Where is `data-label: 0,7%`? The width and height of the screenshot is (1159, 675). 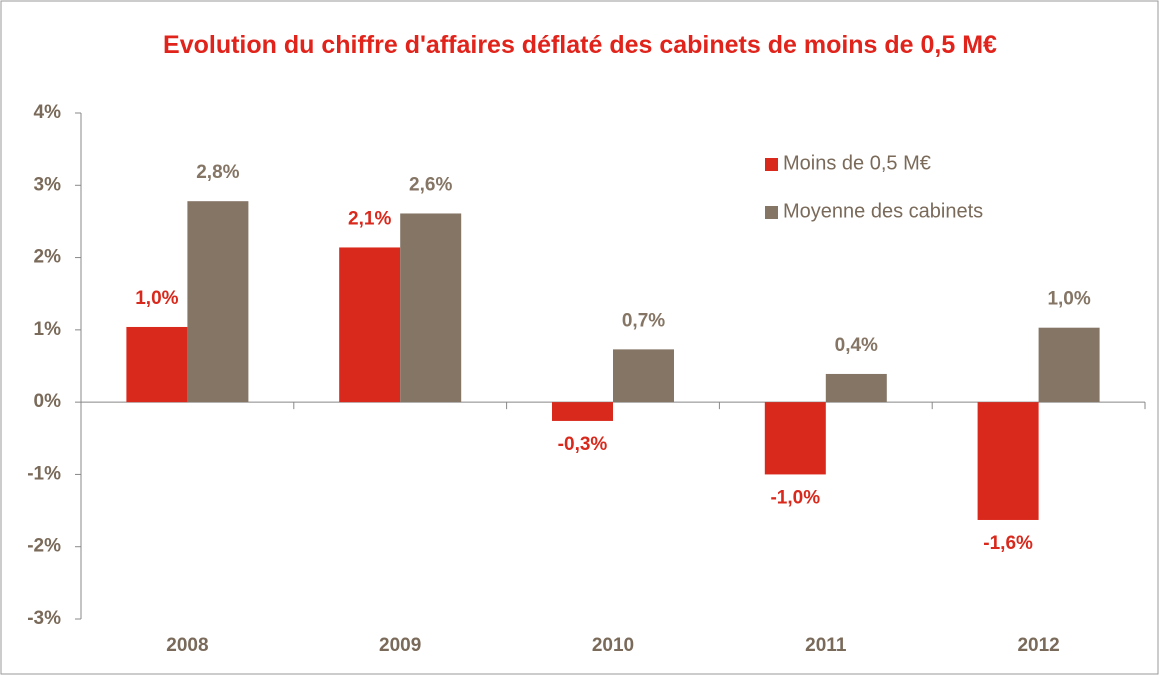
data-label: 0,7% is located at coordinates (643, 320).